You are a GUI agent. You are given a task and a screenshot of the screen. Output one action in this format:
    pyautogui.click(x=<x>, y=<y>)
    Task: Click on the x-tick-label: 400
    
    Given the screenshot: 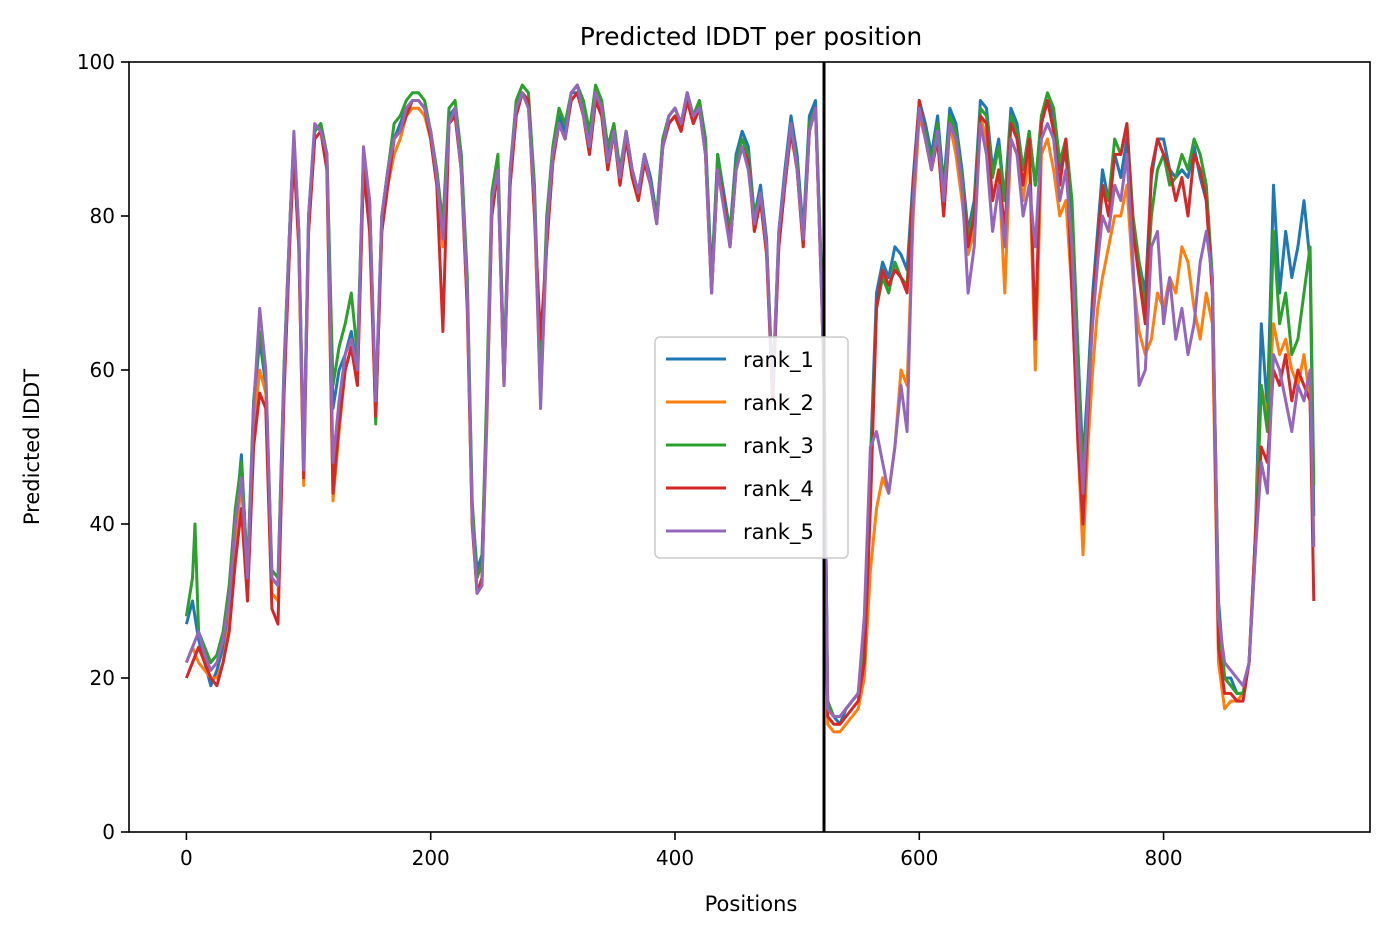 What is the action you would take?
    pyautogui.click(x=675, y=858)
    